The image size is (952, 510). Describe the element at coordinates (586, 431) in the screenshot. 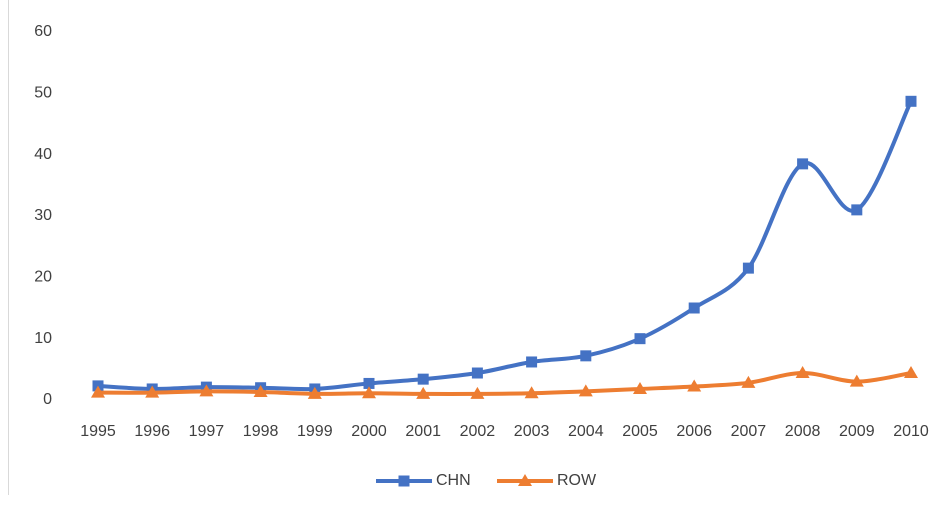

I see `x-tick-label: 2004` at that location.